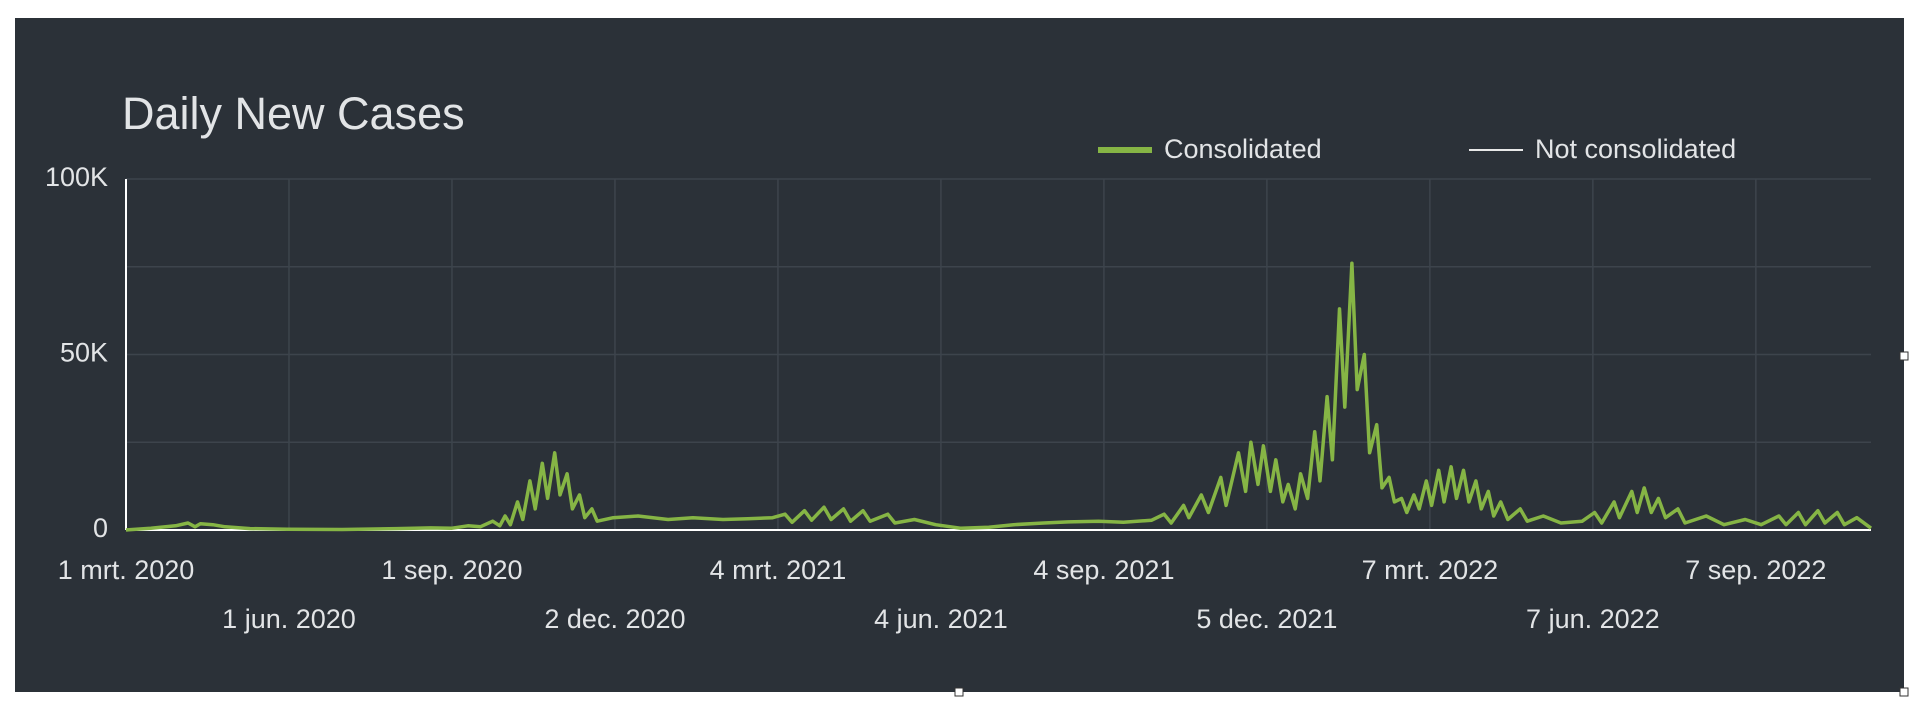 The height and width of the screenshot is (709, 1920). Describe the element at coordinates (451, 570) in the screenshot. I see `x-tick-label: 1 sep. 2020` at that location.